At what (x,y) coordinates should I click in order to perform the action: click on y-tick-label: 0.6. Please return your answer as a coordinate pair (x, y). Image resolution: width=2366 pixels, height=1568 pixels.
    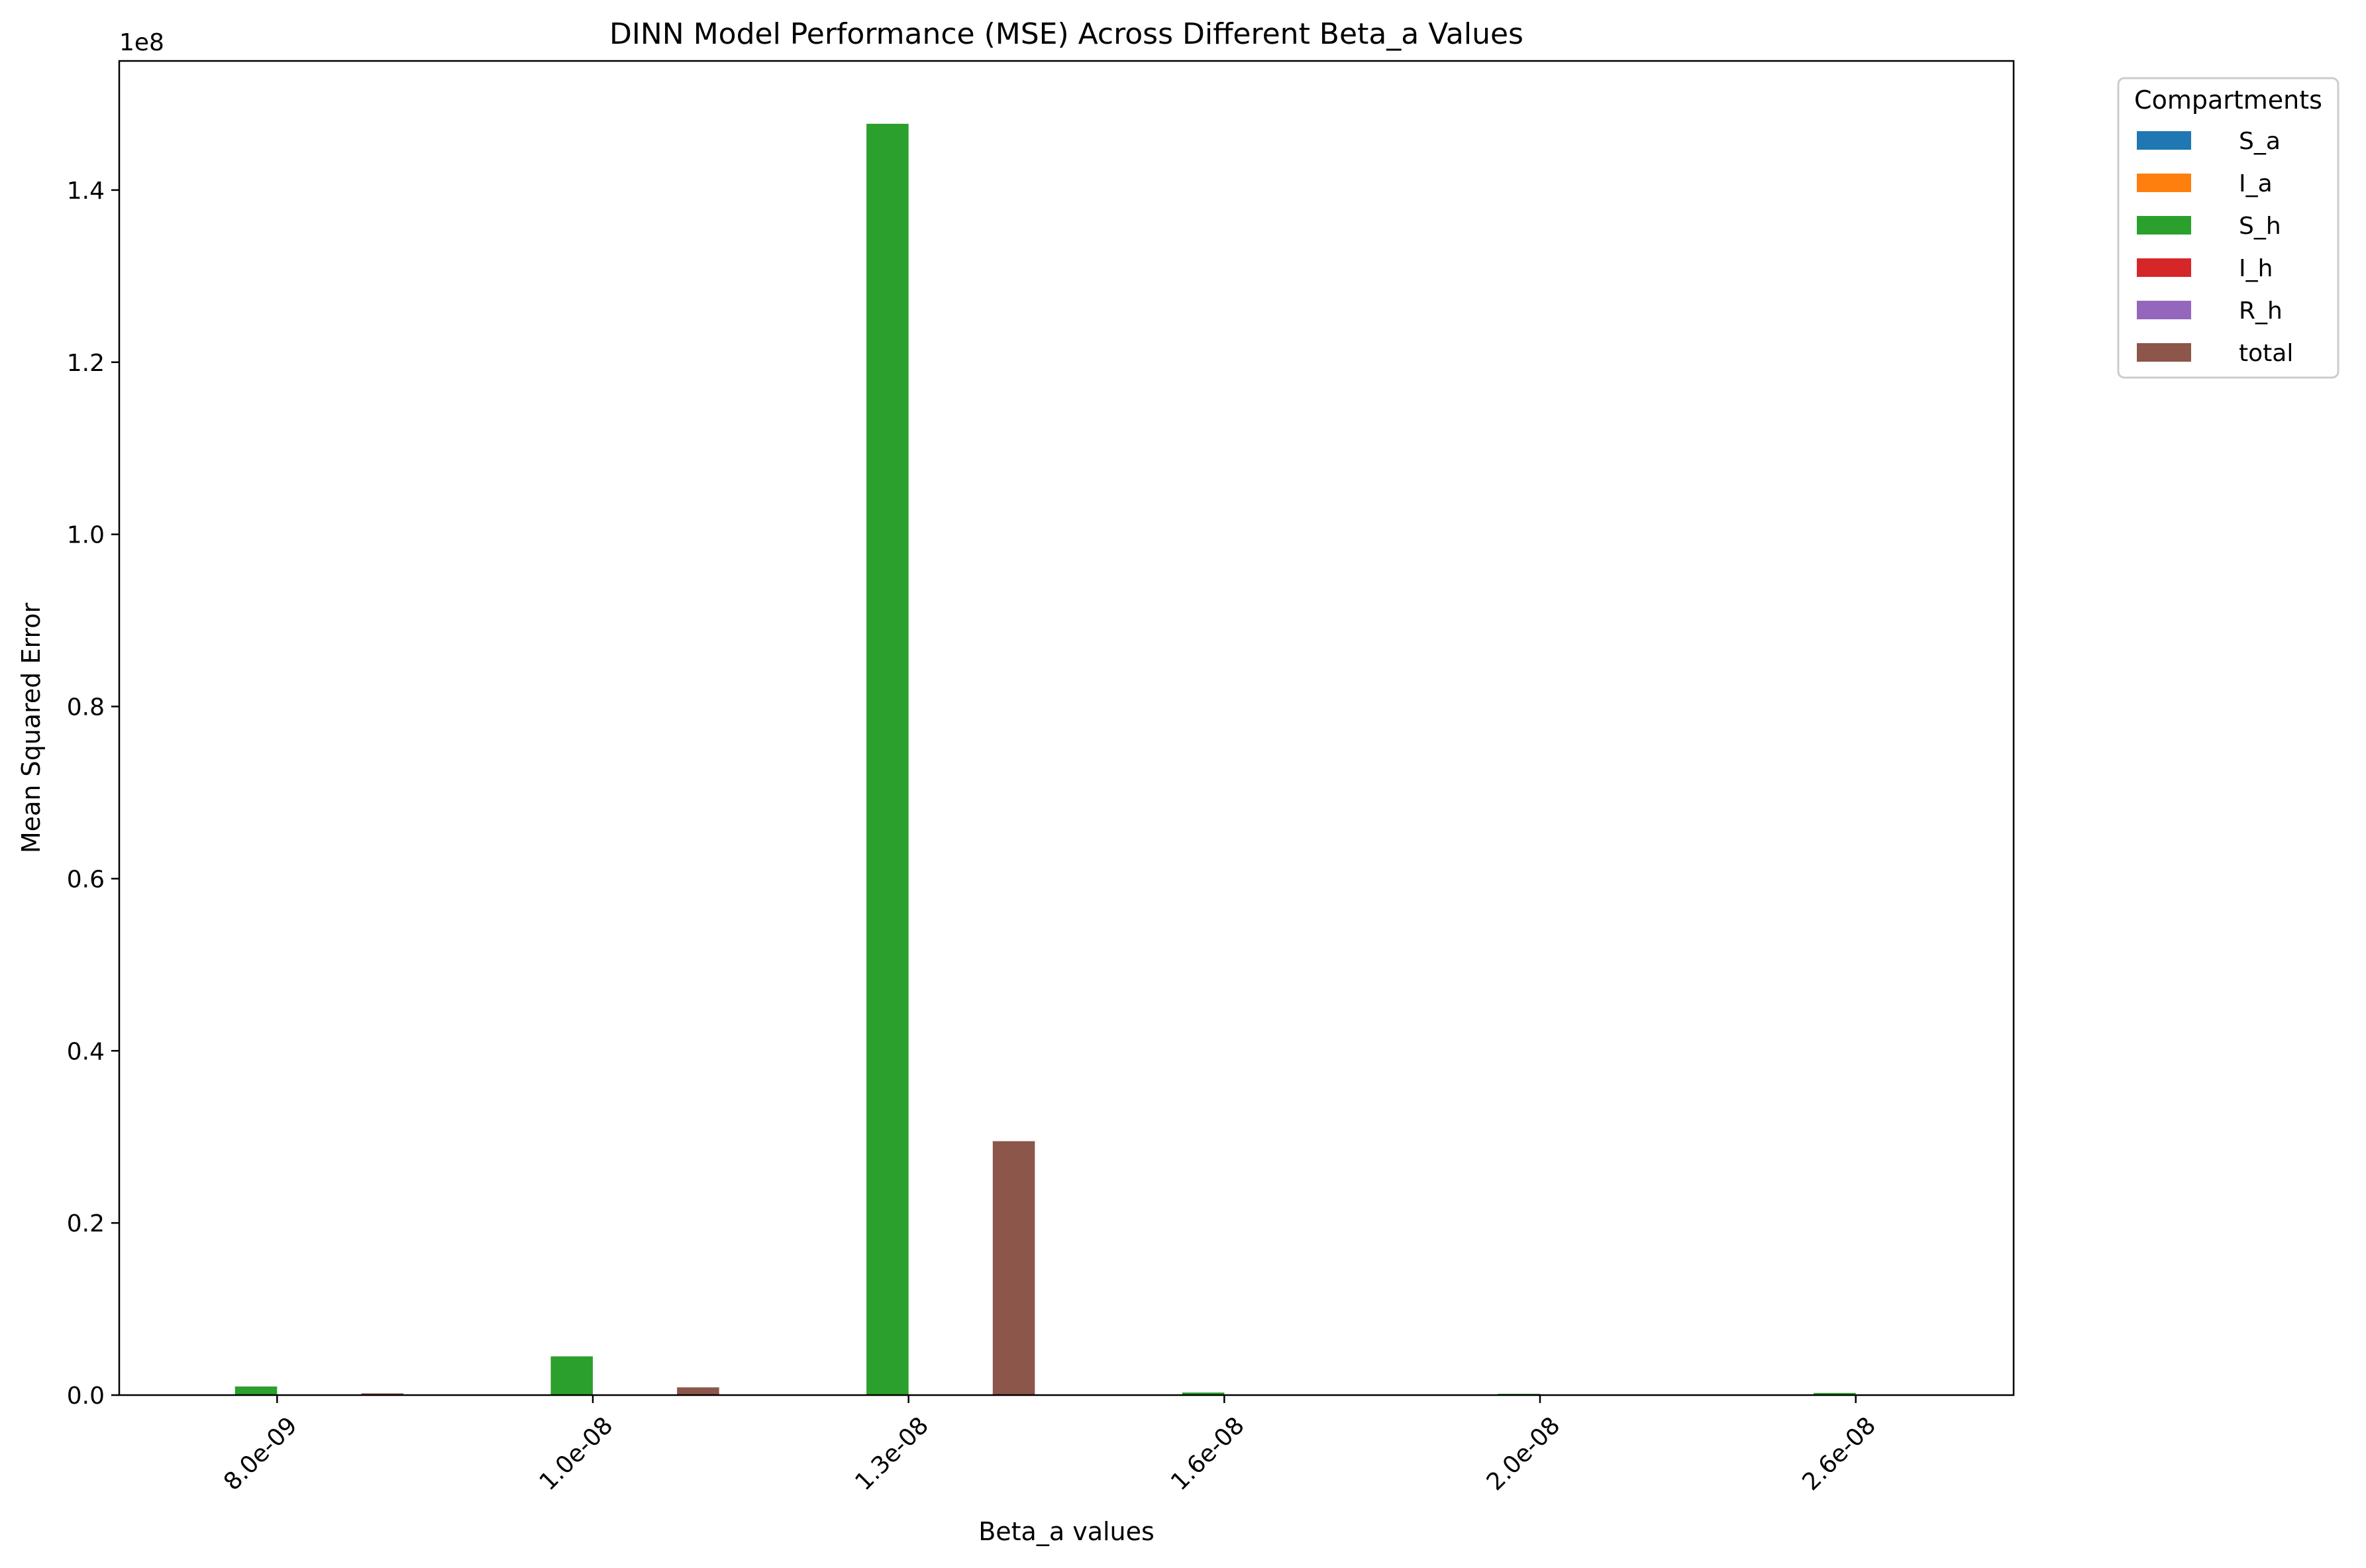
    Looking at the image, I should click on (86, 879).